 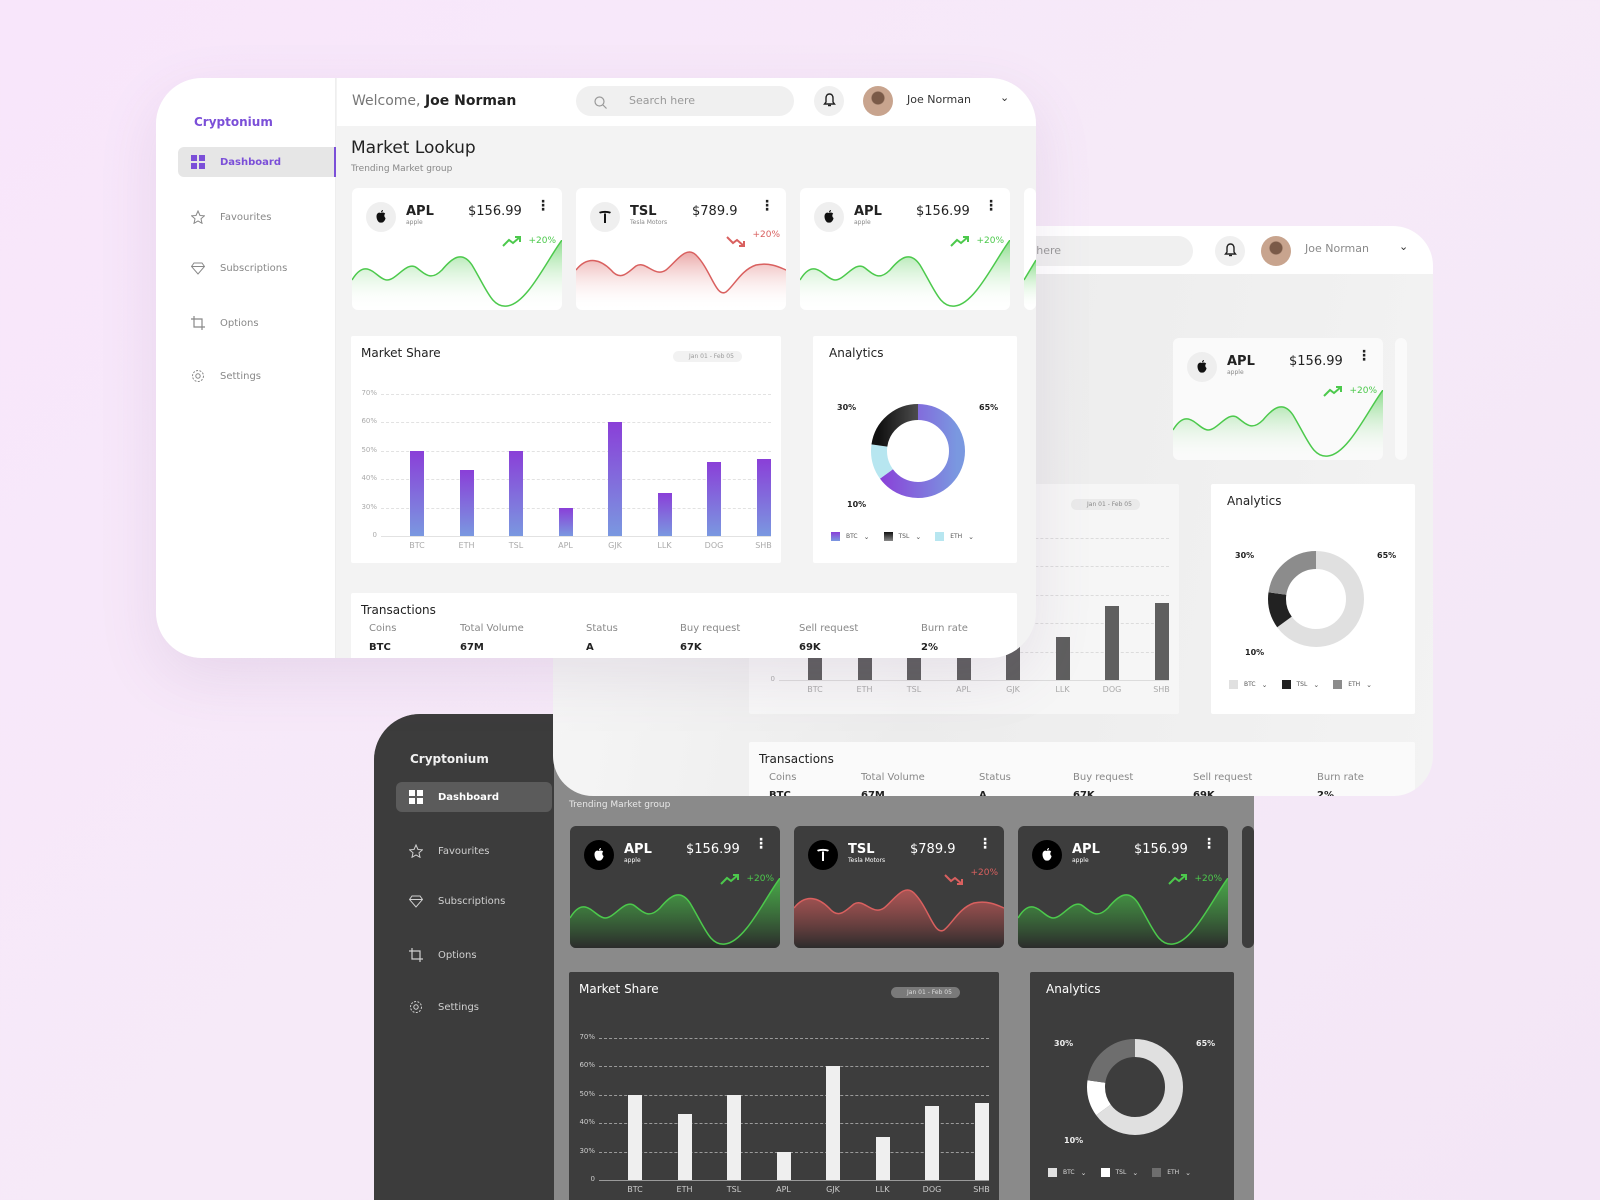 What do you see at coordinates (239, 323) in the screenshot?
I see `sidebar-item-label: Options` at bounding box center [239, 323].